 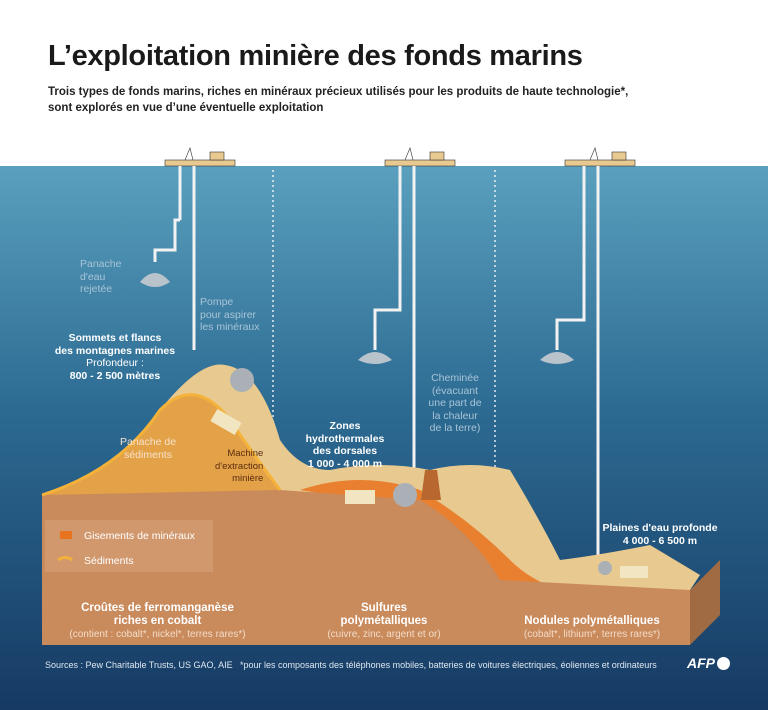 I want to click on legend-swatch-sediments, so click(x=65, y=559).